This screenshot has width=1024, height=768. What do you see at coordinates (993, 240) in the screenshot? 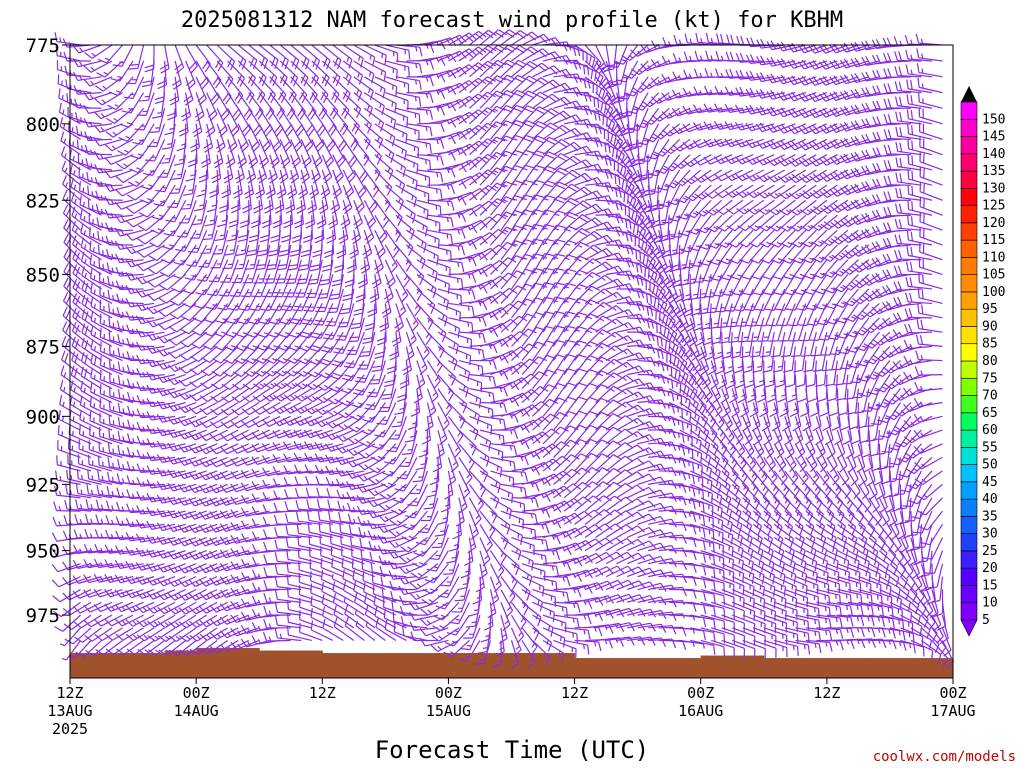
I see `colorbar-label: 115` at bounding box center [993, 240].